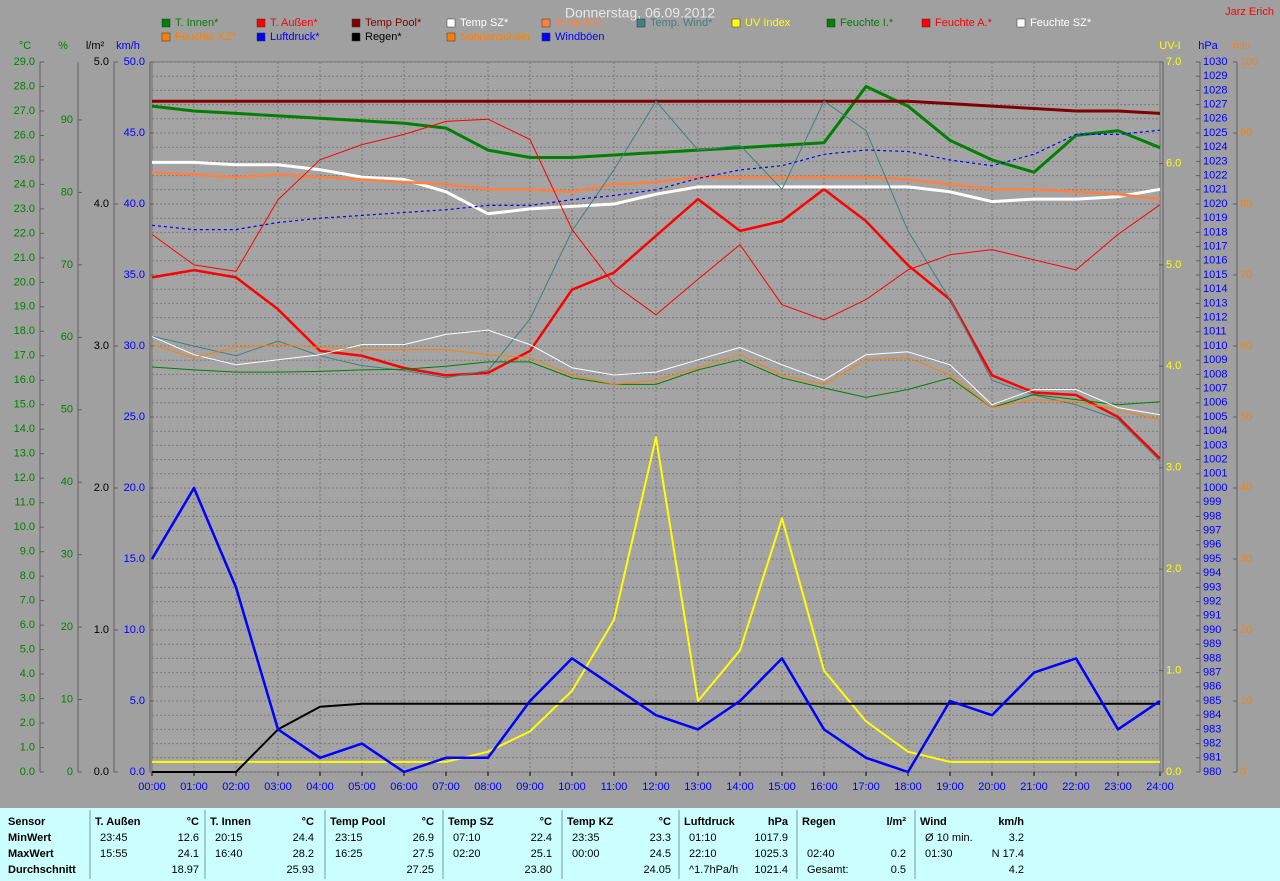 The height and width of the screenshot is (881, 1280). What do you see at coordinates (703, 854) in the screenshot?
I see `cell-time: 22:10` at bounding box center [703, 854].